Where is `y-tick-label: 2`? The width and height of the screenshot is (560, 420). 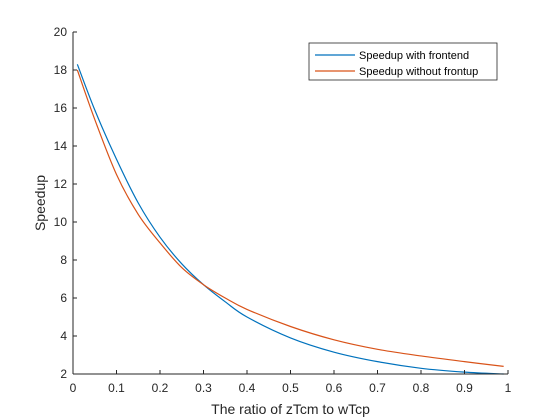
y-tick-label: 2 is located at coordinates (63, 374).